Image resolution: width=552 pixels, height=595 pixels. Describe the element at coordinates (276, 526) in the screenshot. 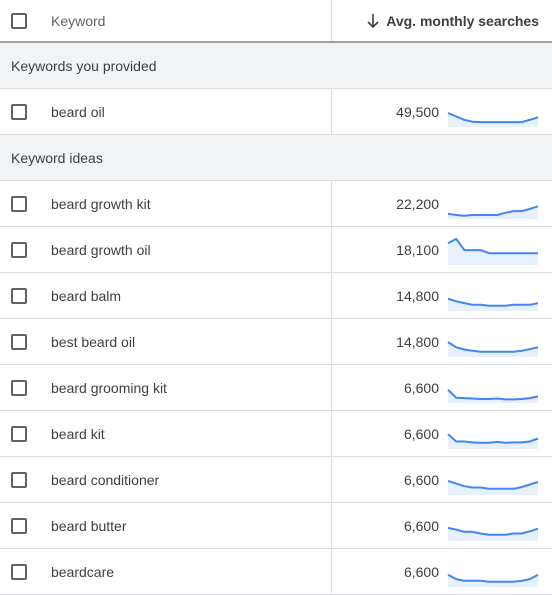

I see `table-row: beard butter 6,600` at that location.